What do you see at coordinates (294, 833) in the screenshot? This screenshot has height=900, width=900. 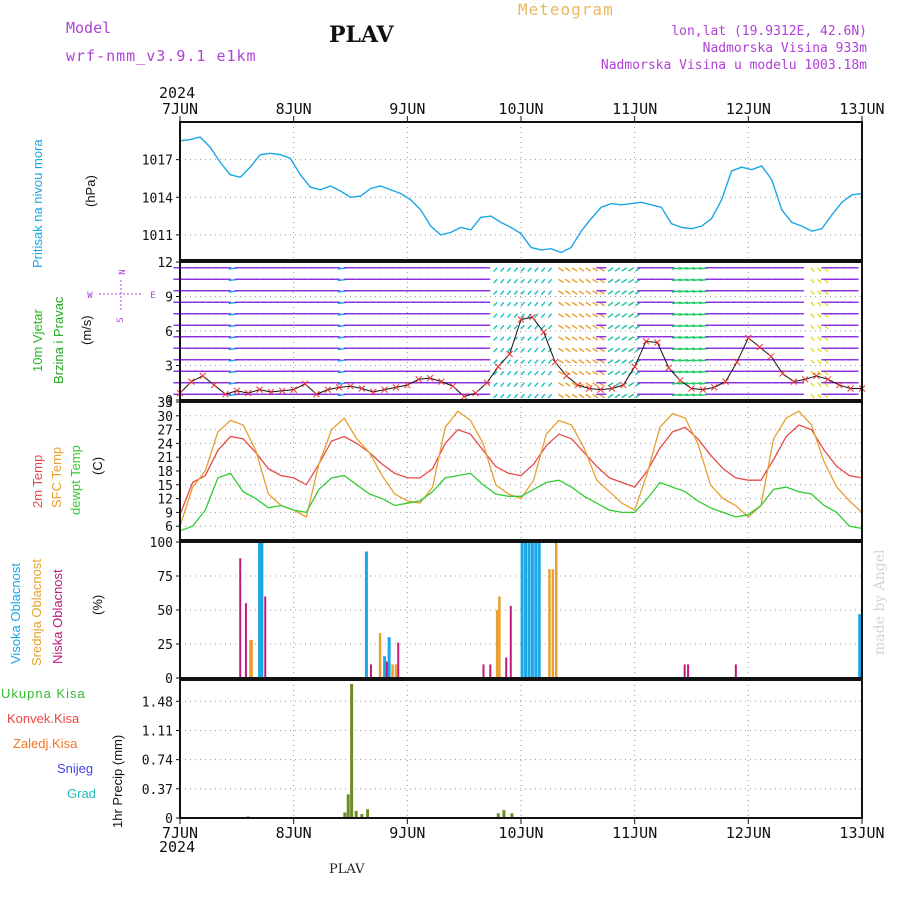 I see `xtick-label-bottom: 8JUN` at bounding box center [294, 833].